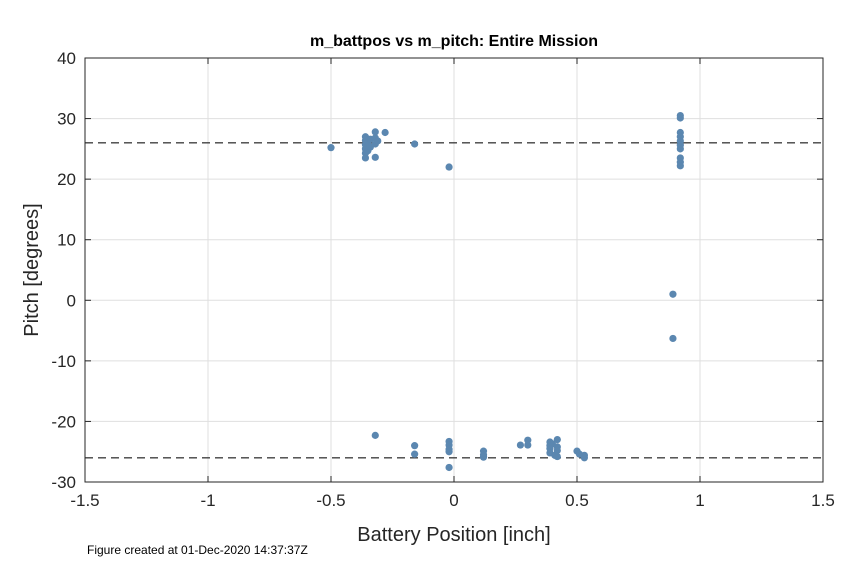  I want to click on x-tick-label: 0.5, so click(577, 500).